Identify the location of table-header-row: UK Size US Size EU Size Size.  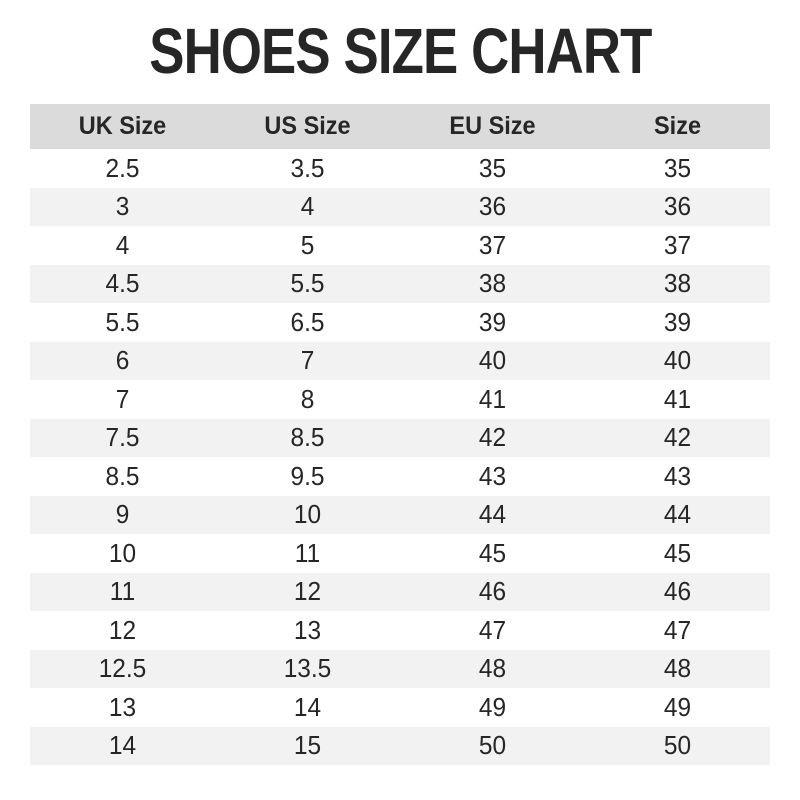
(400, 126).